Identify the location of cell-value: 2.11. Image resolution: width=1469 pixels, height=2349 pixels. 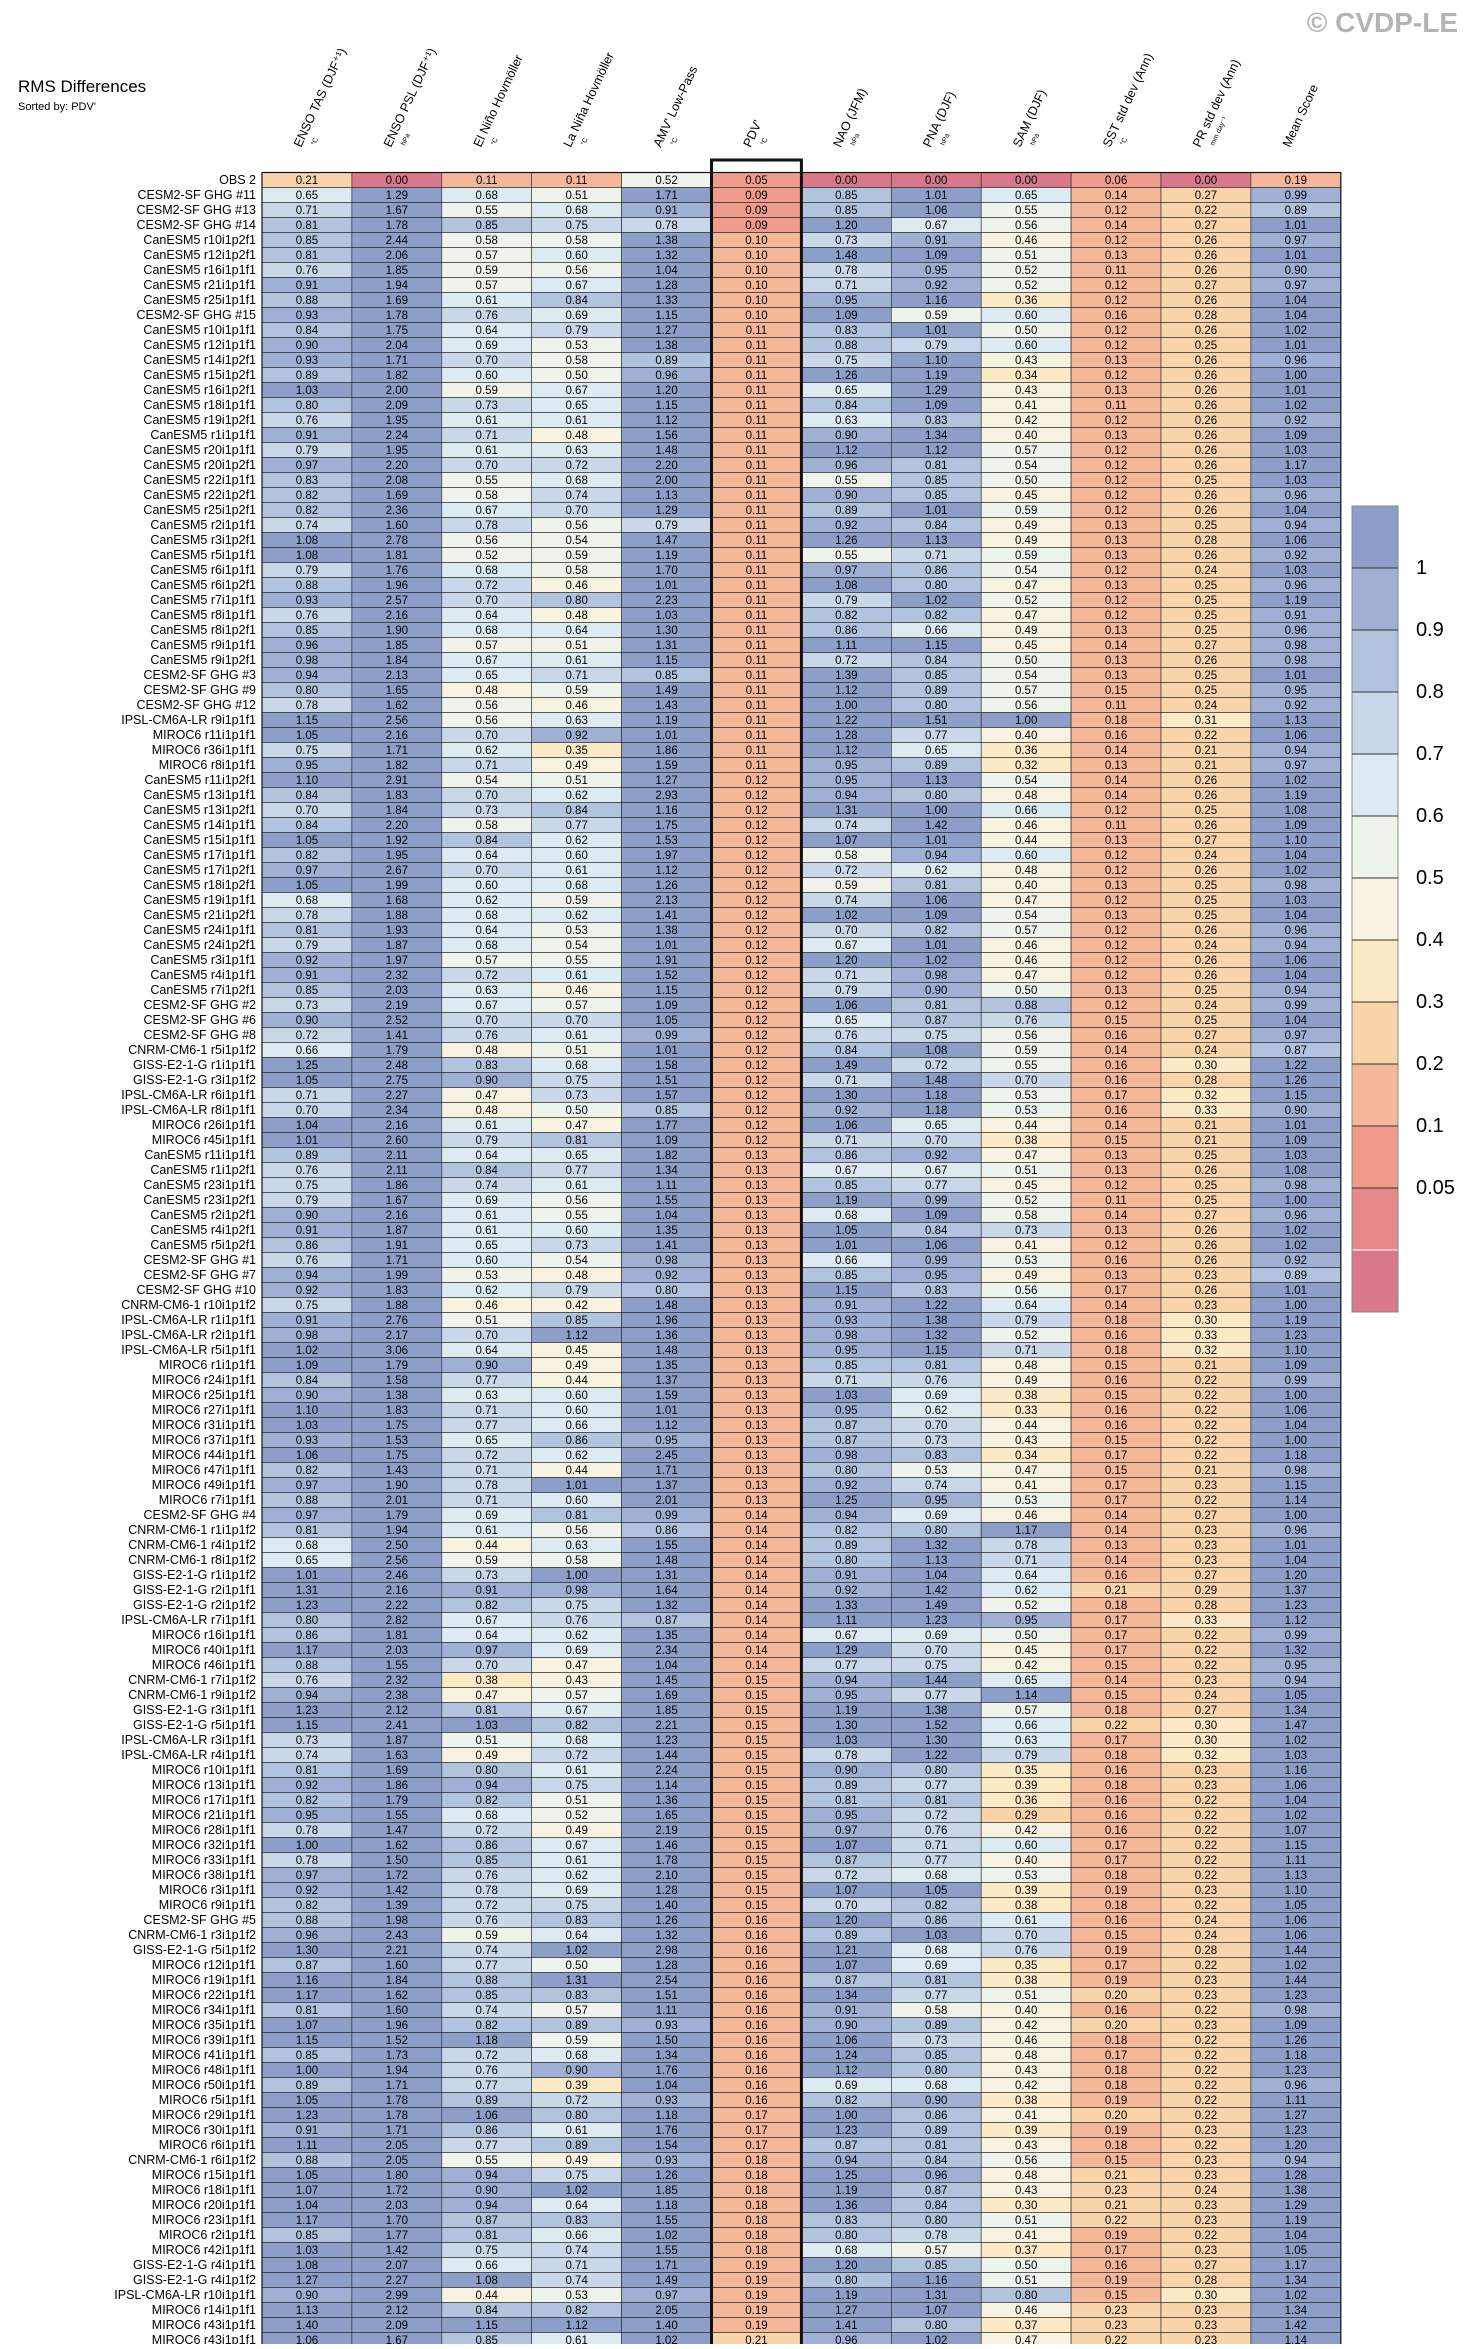
(397, 1171).